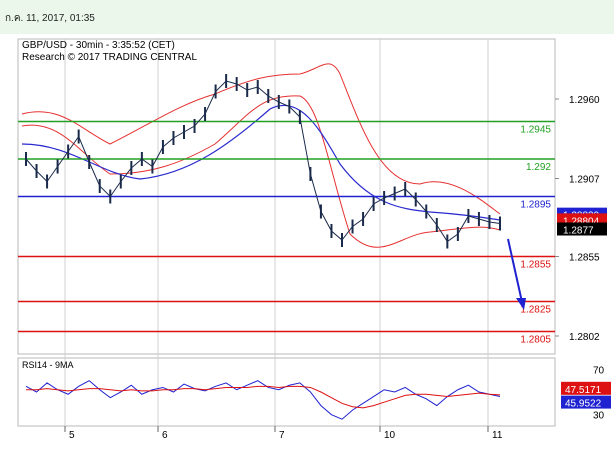 The image size is (614, 453). I want to click on time-tick-label: 6, so click(165, 435).